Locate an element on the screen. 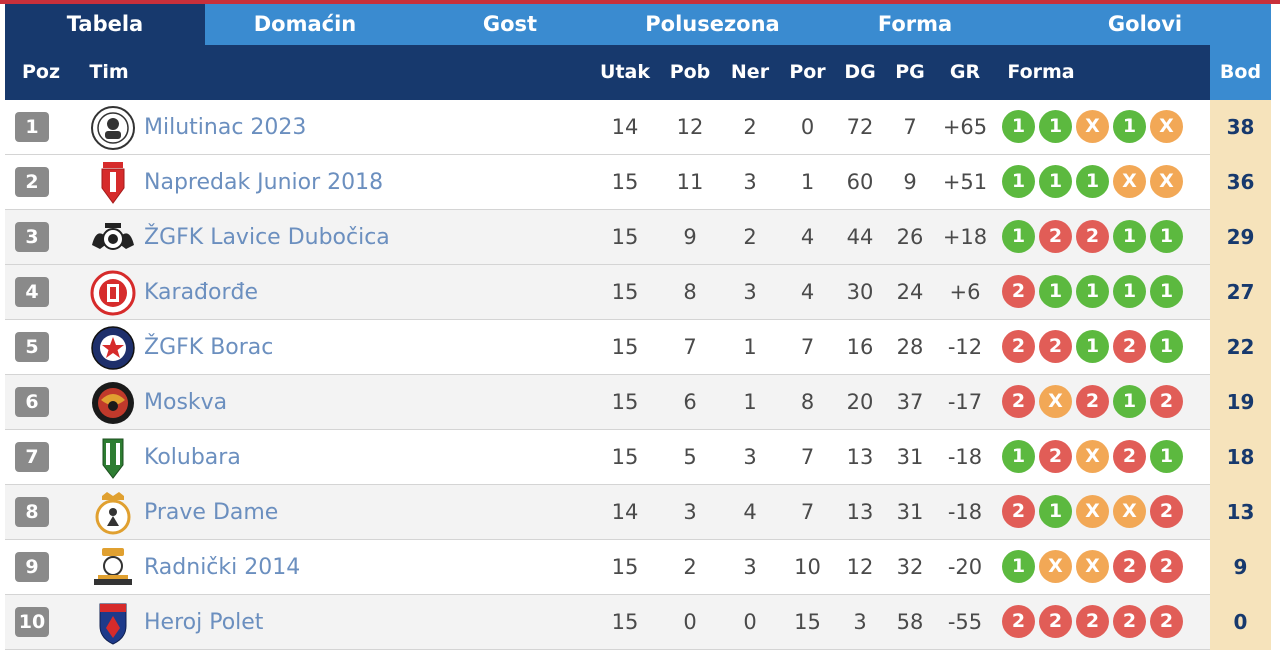 This screenshot has height=655, width=1280. header-por: Por is located at coordinates (807, 72).